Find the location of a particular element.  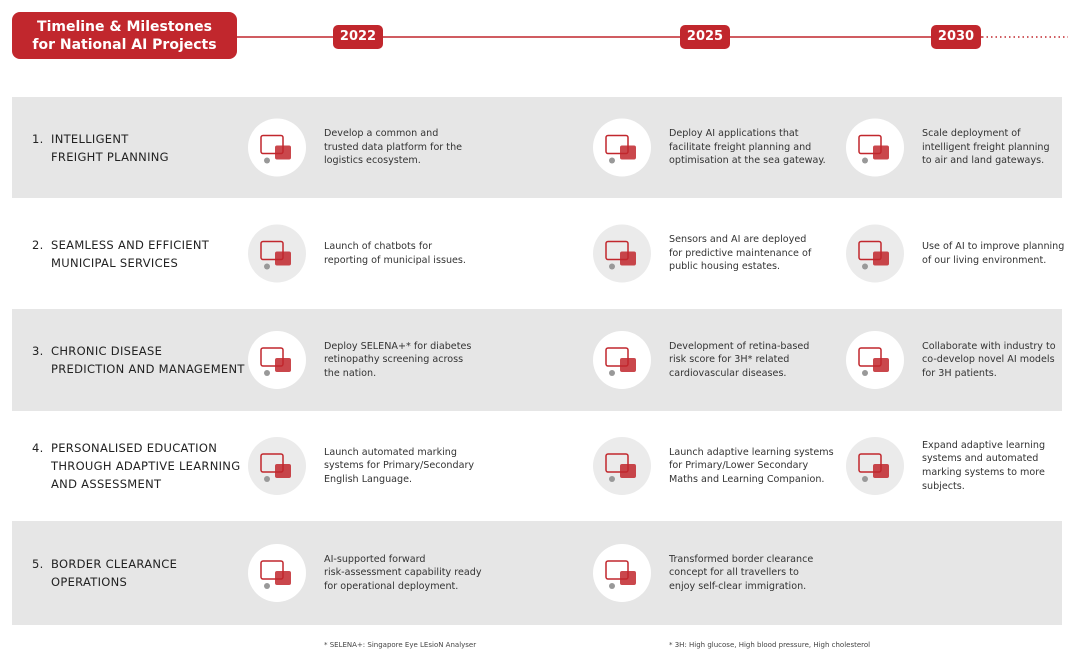

milestone-text: Use of AI to improve planning is located at coordinates (993, 246).